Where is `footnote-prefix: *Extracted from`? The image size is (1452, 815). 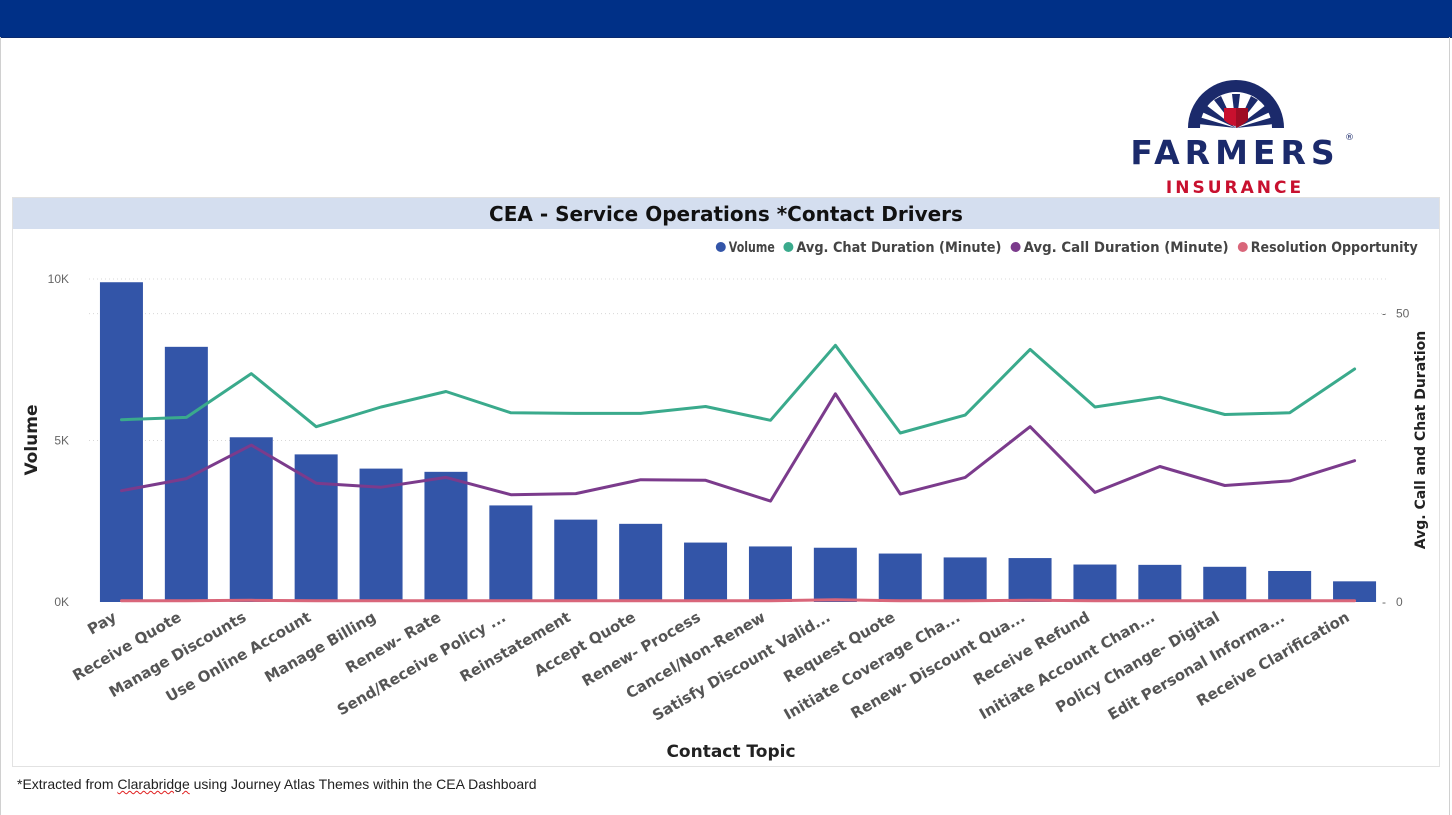 footnote-prefix: *Extracted from is located at coordinates (67, 784).